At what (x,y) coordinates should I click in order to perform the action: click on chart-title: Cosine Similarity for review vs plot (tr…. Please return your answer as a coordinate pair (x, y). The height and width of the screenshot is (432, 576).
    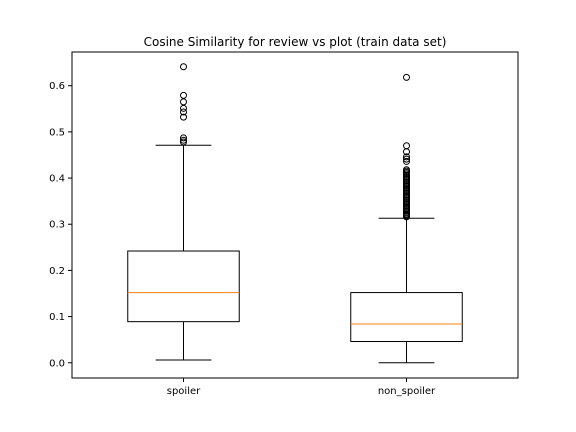
    Looking at the image, I should click on (295, 42).